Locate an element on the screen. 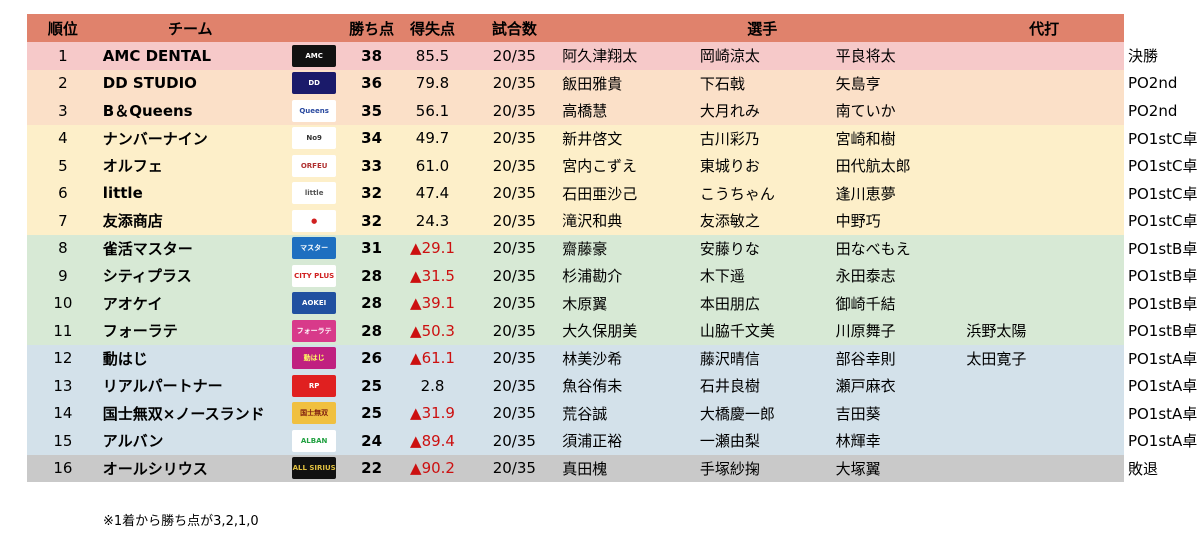 This screenshot has height=542, width=1200. team-name: アルバン is located at coordinates (133, 441).